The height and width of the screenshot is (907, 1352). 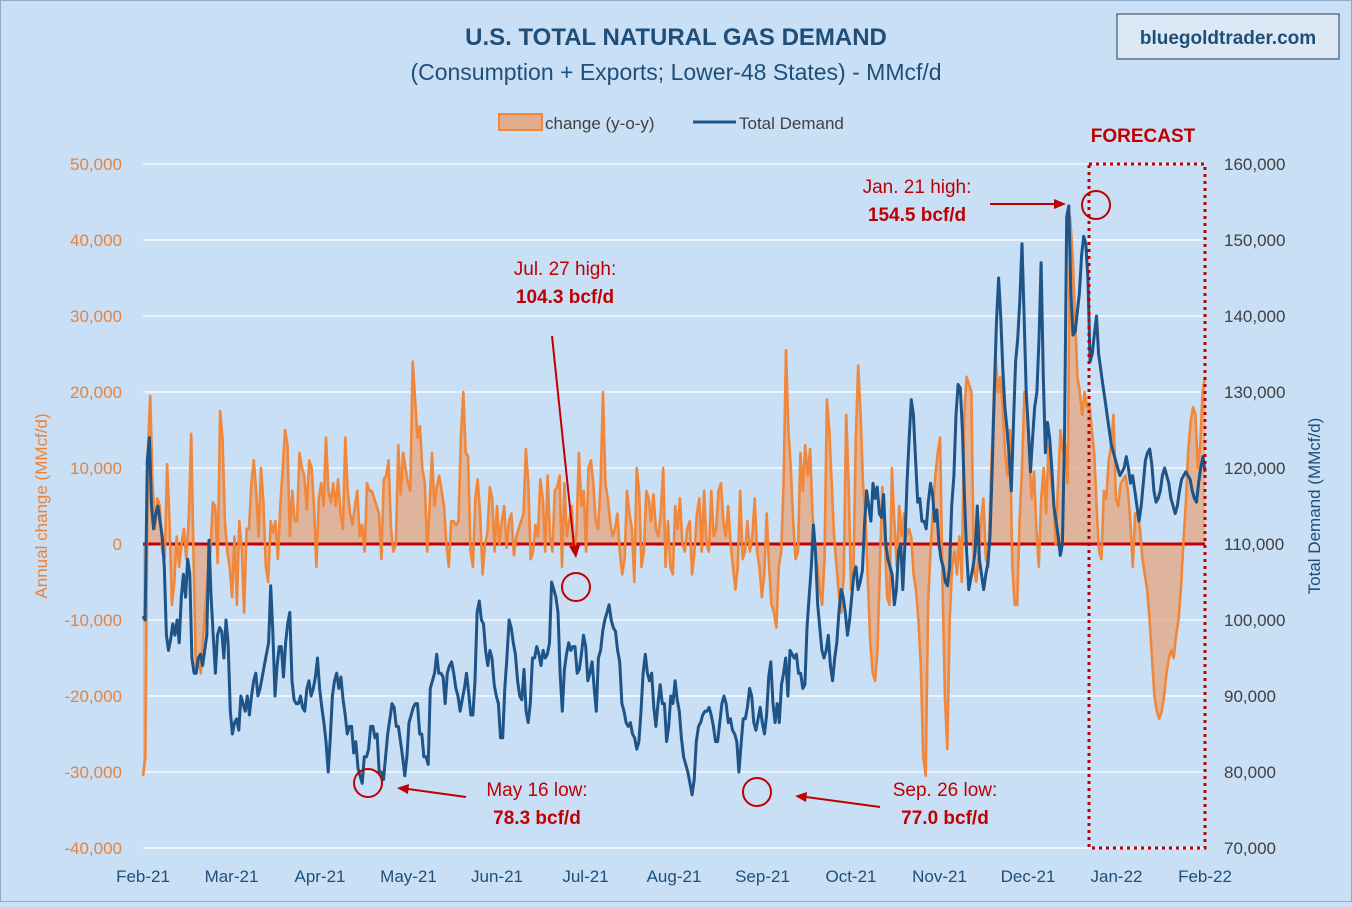 What do you see at coordinates (520, 122) in the screenshot?
I see `legend-swatch-change` at bounding box center [520, 122].